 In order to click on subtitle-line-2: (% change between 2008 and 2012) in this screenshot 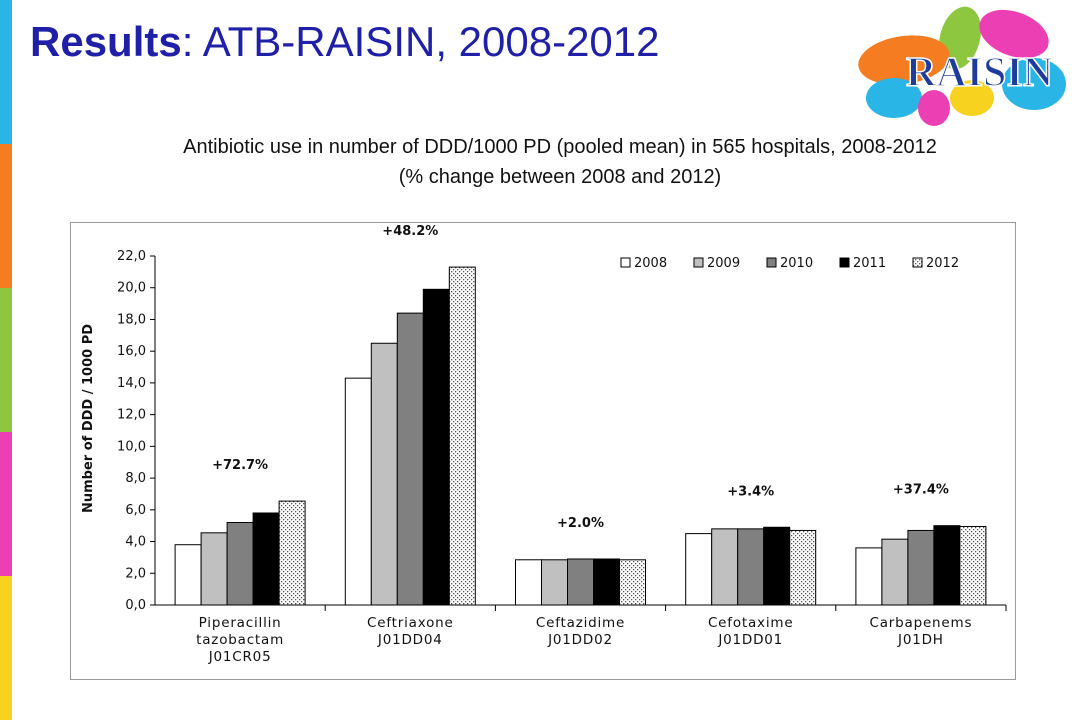, I will do `click(560, 177)`.